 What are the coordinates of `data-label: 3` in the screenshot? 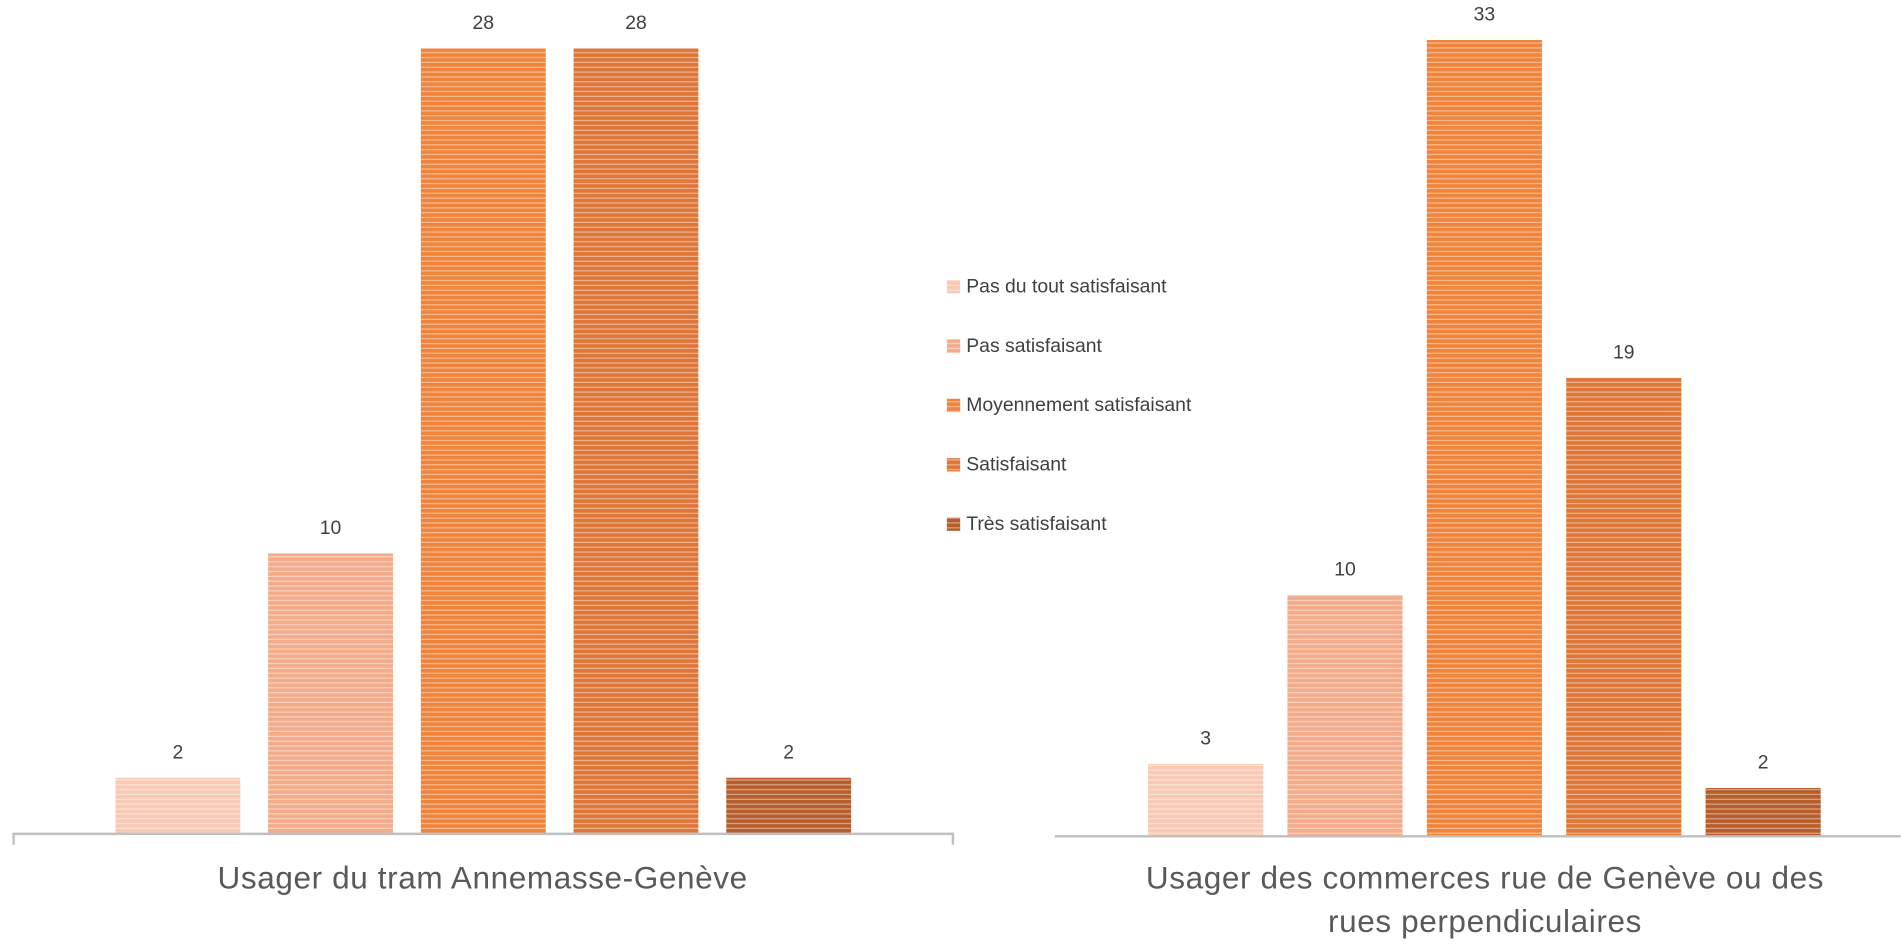 It's located at (1205, 739).